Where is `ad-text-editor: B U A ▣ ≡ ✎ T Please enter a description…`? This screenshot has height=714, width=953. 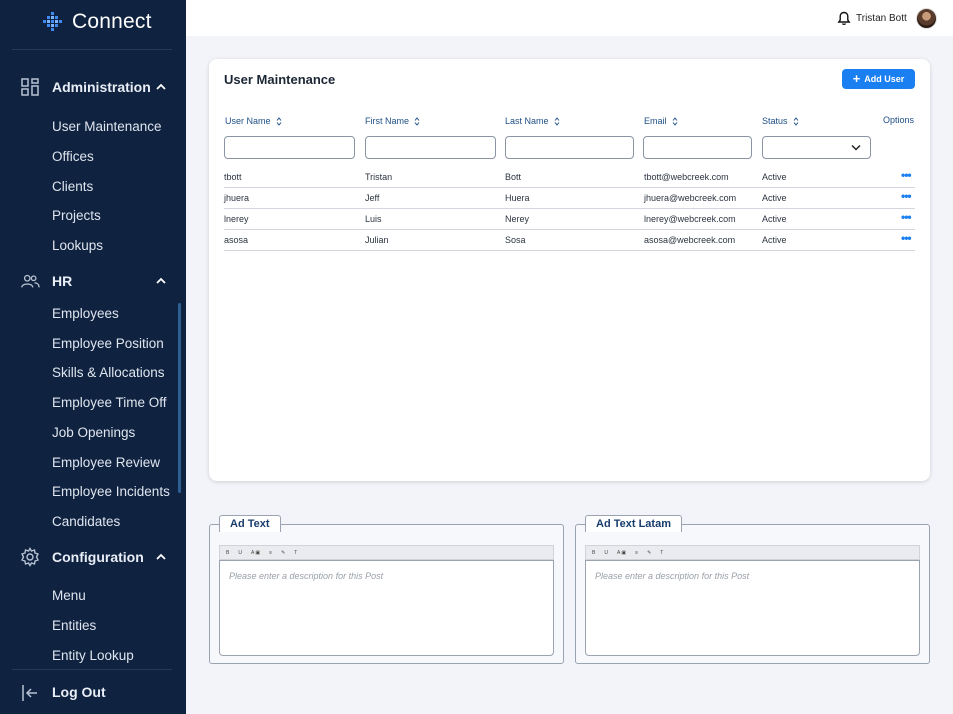 ad-text-editor: B U A ▣ ≡ ✎ T Please enter a description… is located at coordinates (386, 594).